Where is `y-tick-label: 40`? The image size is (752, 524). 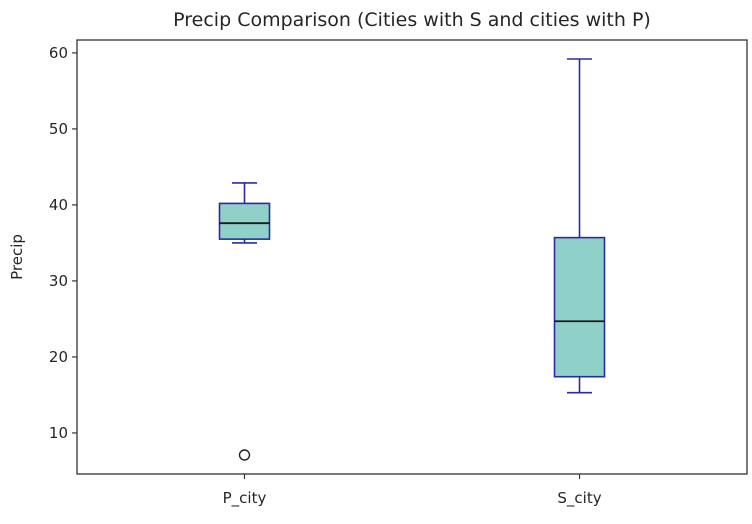
y-tick-label: 40 is located at coordinates (58, 205).